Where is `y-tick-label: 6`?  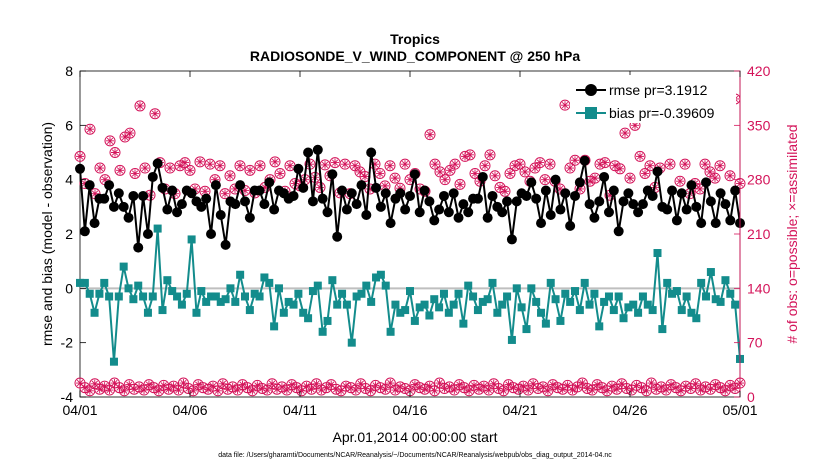 y-tick-label: 6 is located at coordinates (69, 125).